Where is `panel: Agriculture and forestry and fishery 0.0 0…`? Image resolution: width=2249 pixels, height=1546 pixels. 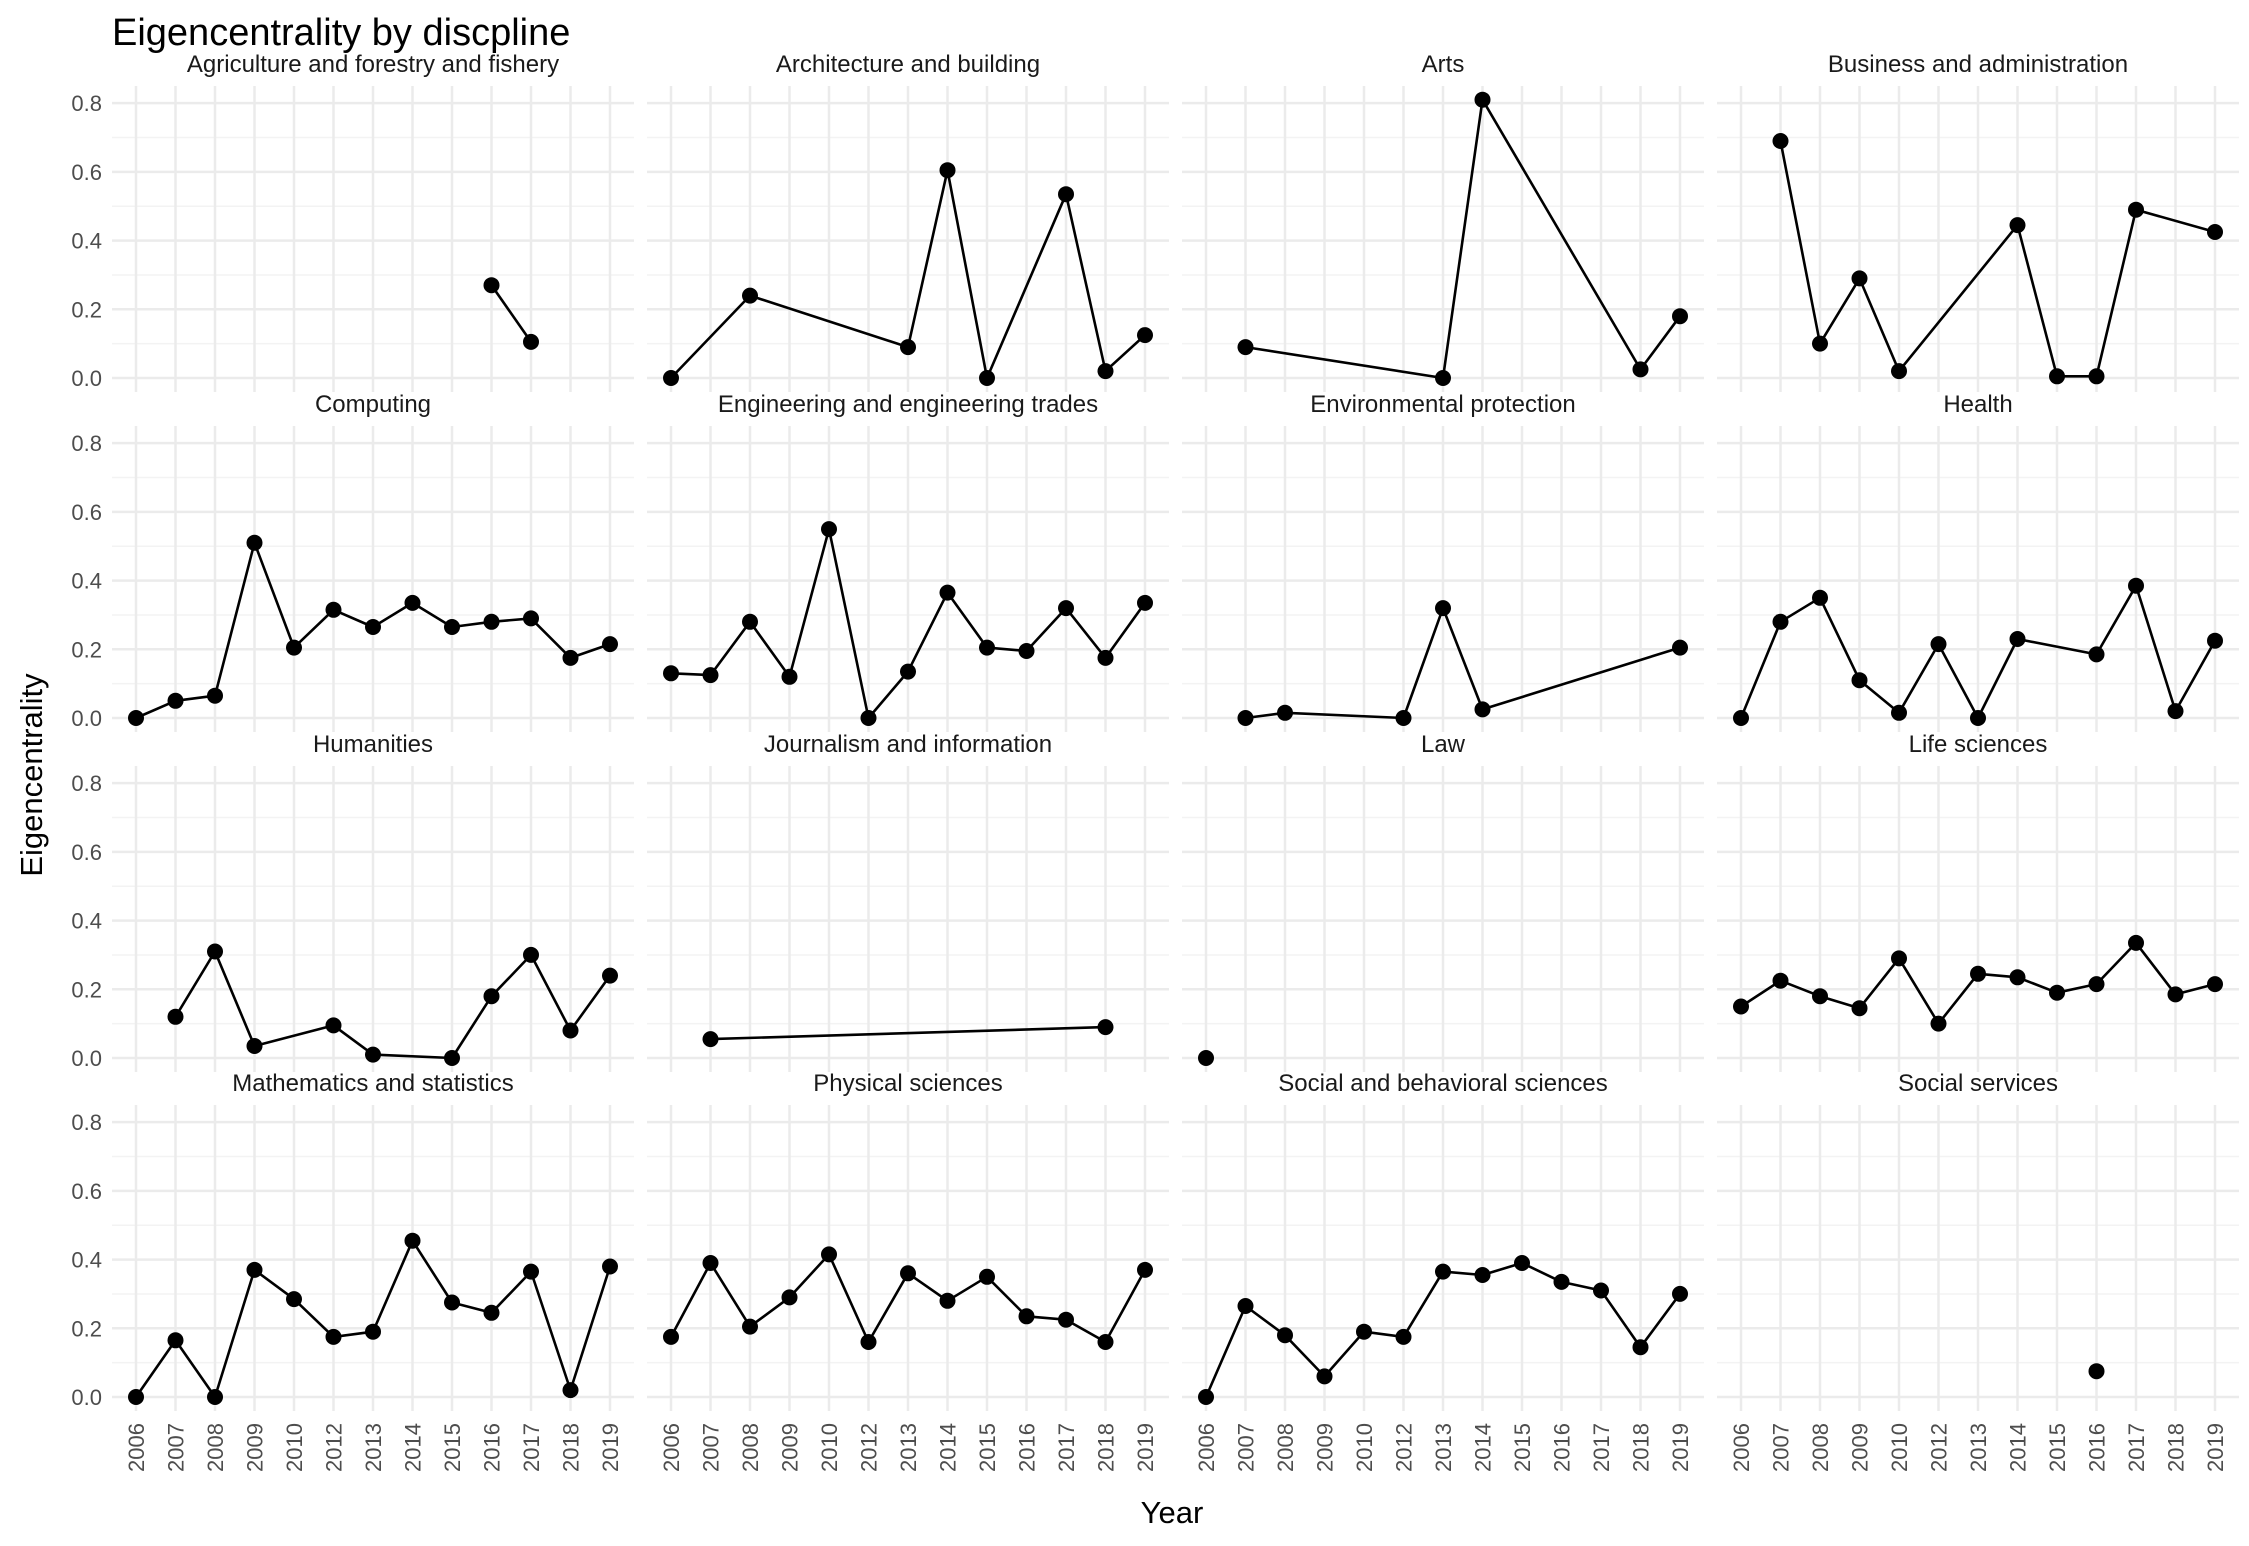
panel: Agriculture and forestry and fishery 0.0 0… is located at coordinates (352, 221).